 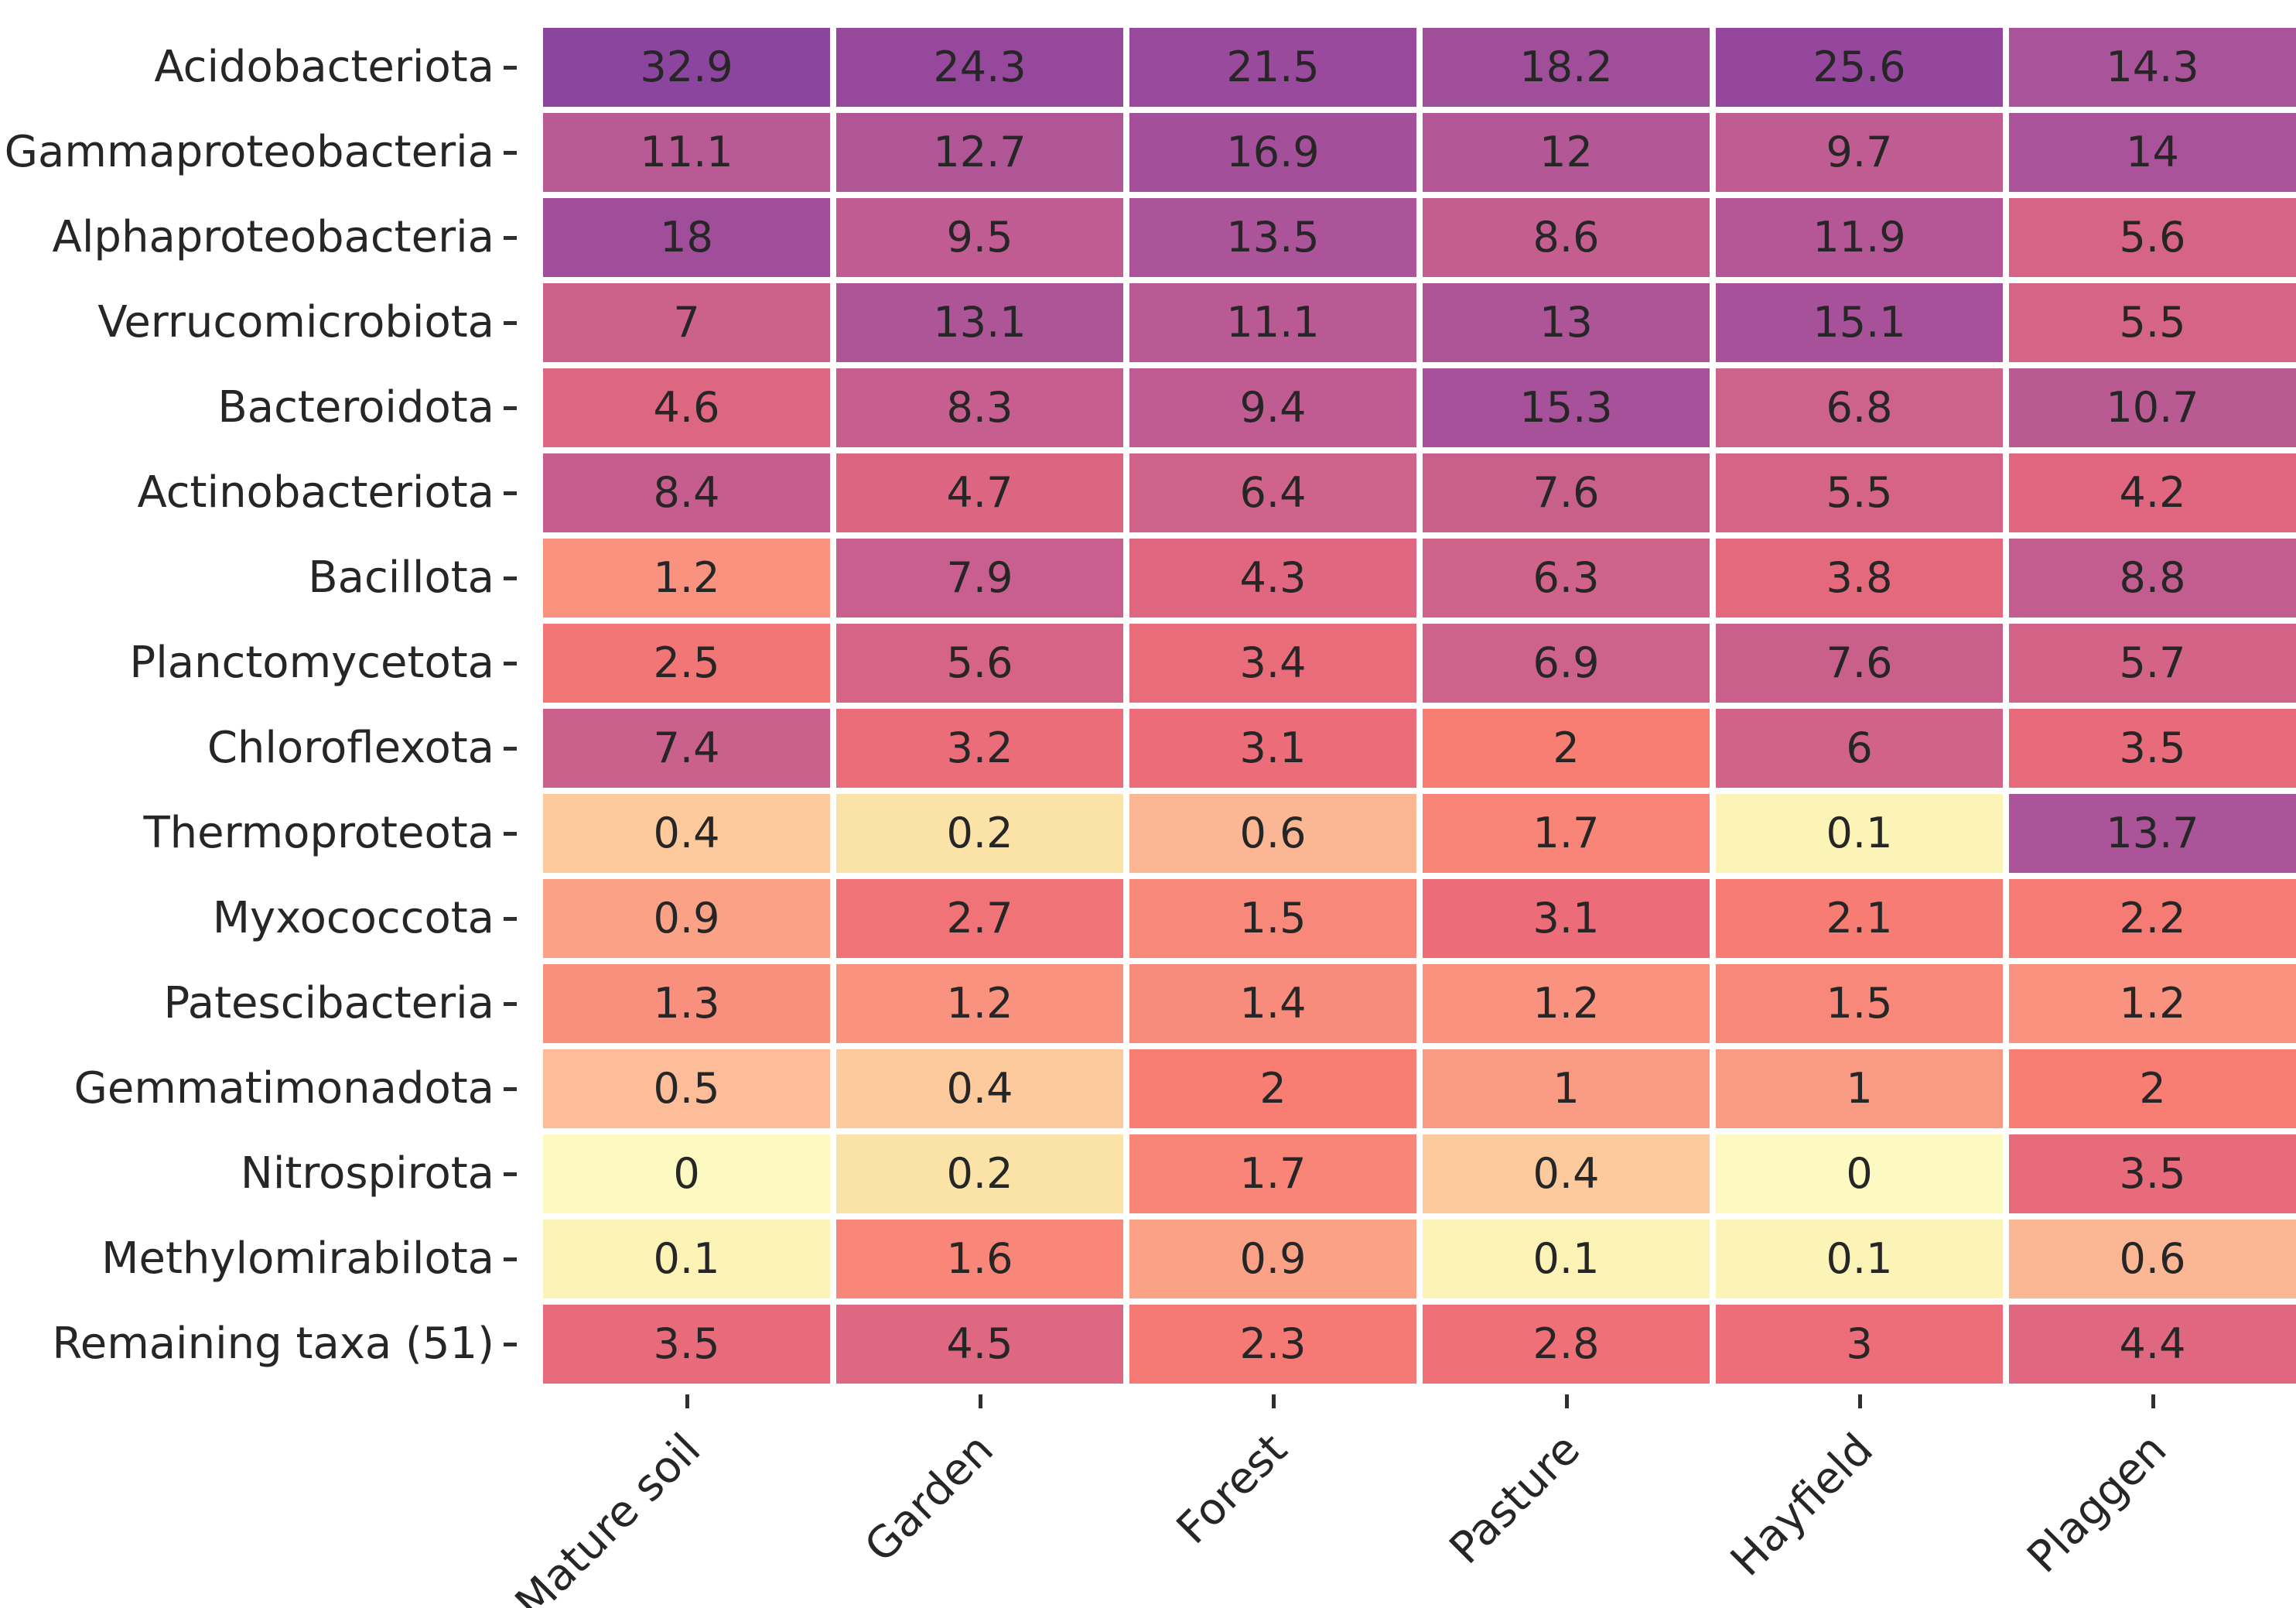 I want to click on row-label: Actinobacteriota, so click(x=316, y=493).